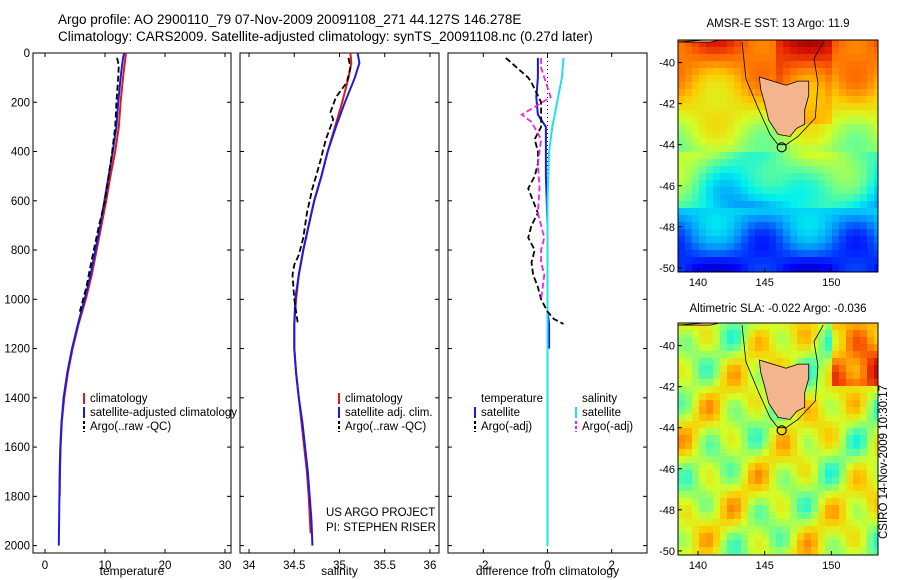 The image size is (900, 580). Describe the element at coordinates (831, 566) in the screenshot. I see `sla_map-xtick-label: 150` at that location.